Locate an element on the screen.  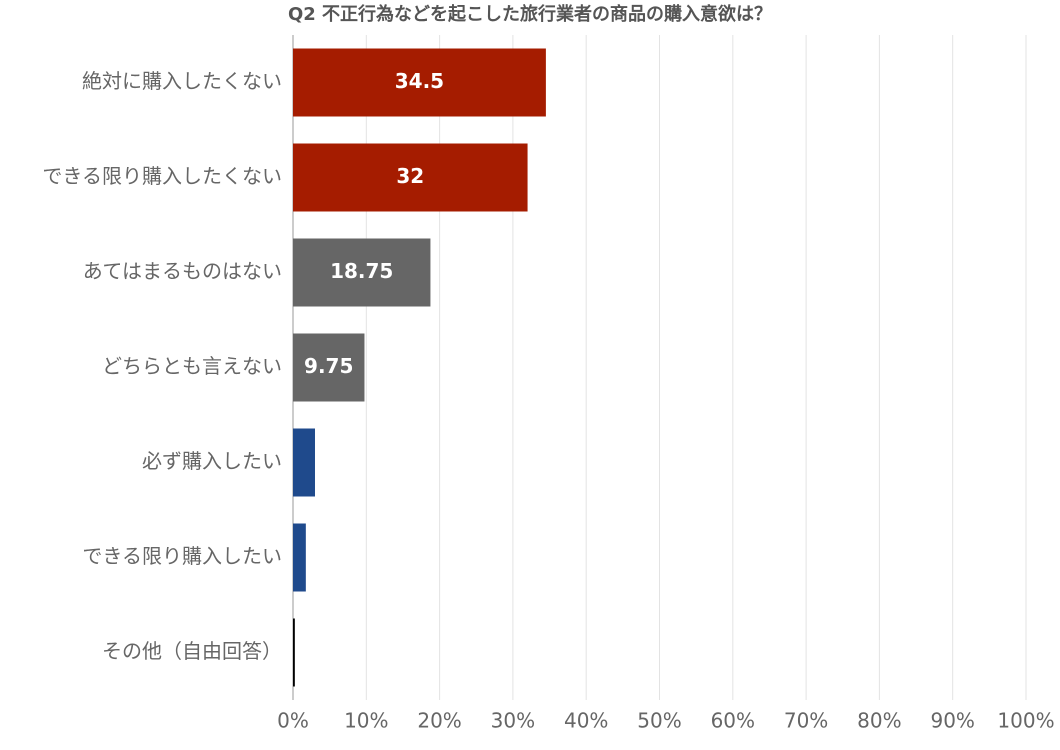
y-tick-label: どちらとも言えない is located at coordinates (192, 366).